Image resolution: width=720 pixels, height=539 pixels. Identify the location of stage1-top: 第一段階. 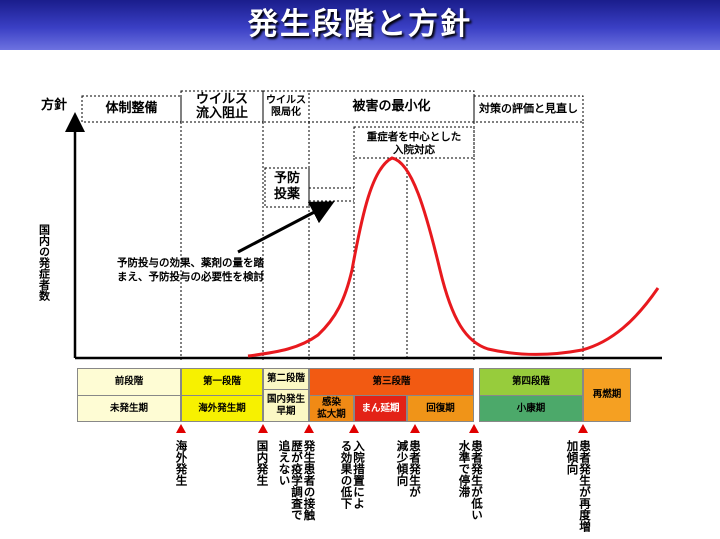
(222, 382).